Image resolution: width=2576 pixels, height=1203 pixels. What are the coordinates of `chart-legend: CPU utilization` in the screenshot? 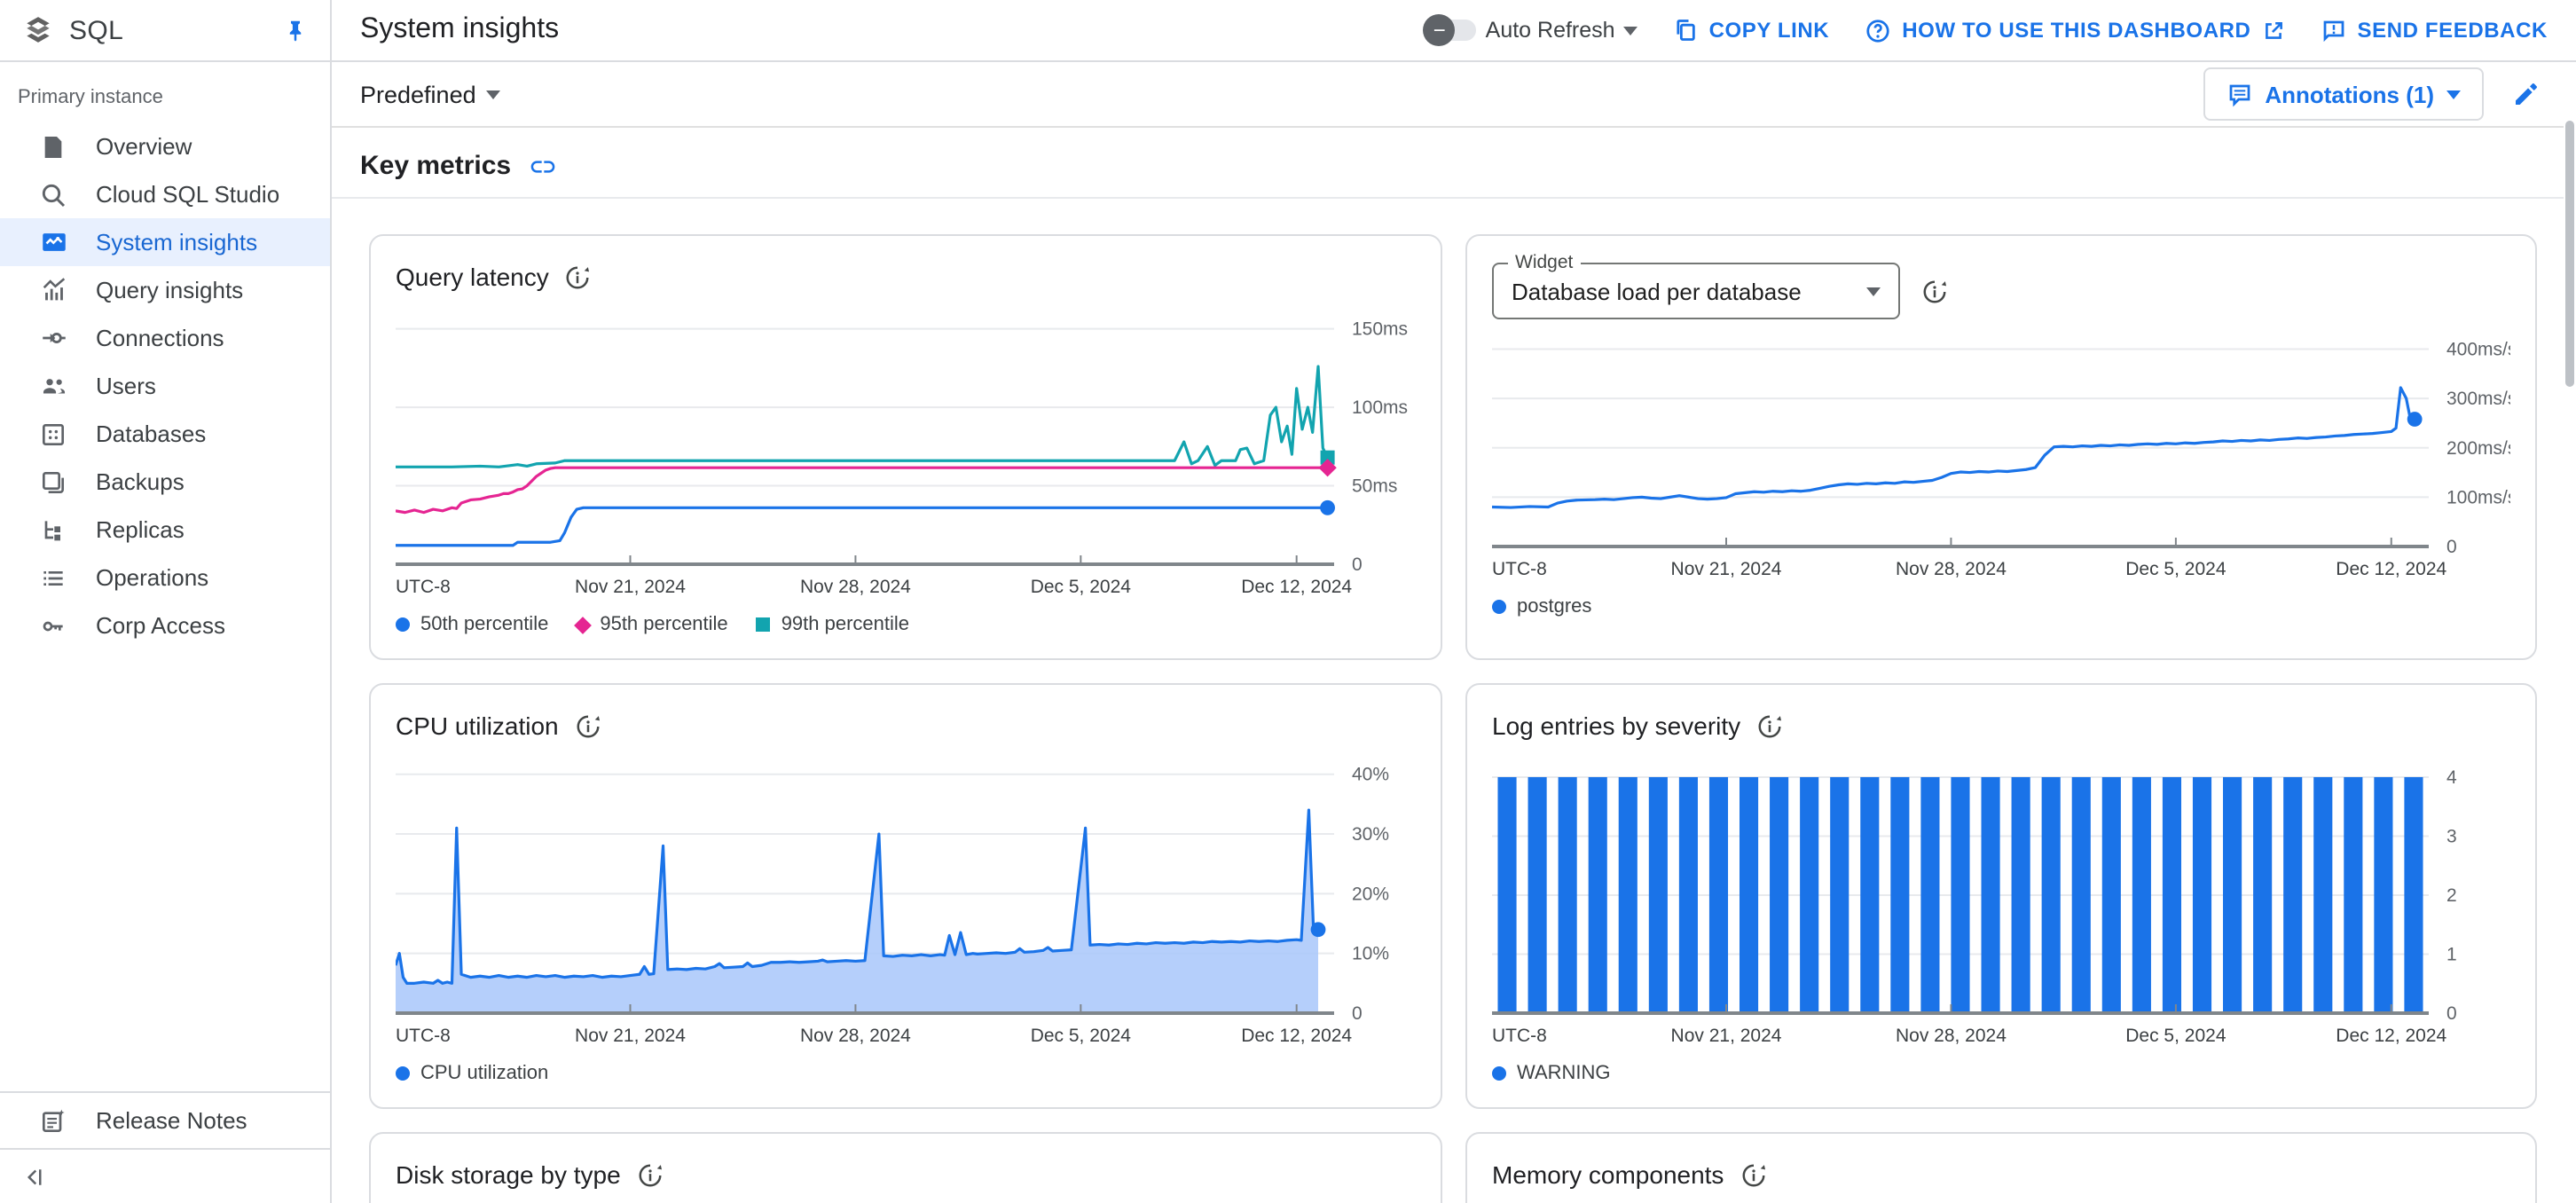 It's located at (906, 1073).